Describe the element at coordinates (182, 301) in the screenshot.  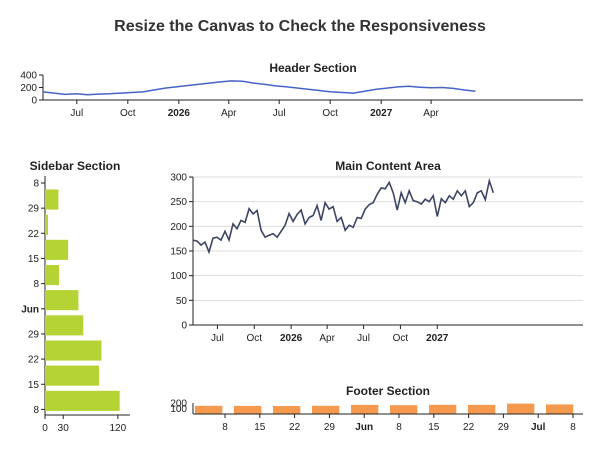
I see `main-y-tick-label: 50` at that location.